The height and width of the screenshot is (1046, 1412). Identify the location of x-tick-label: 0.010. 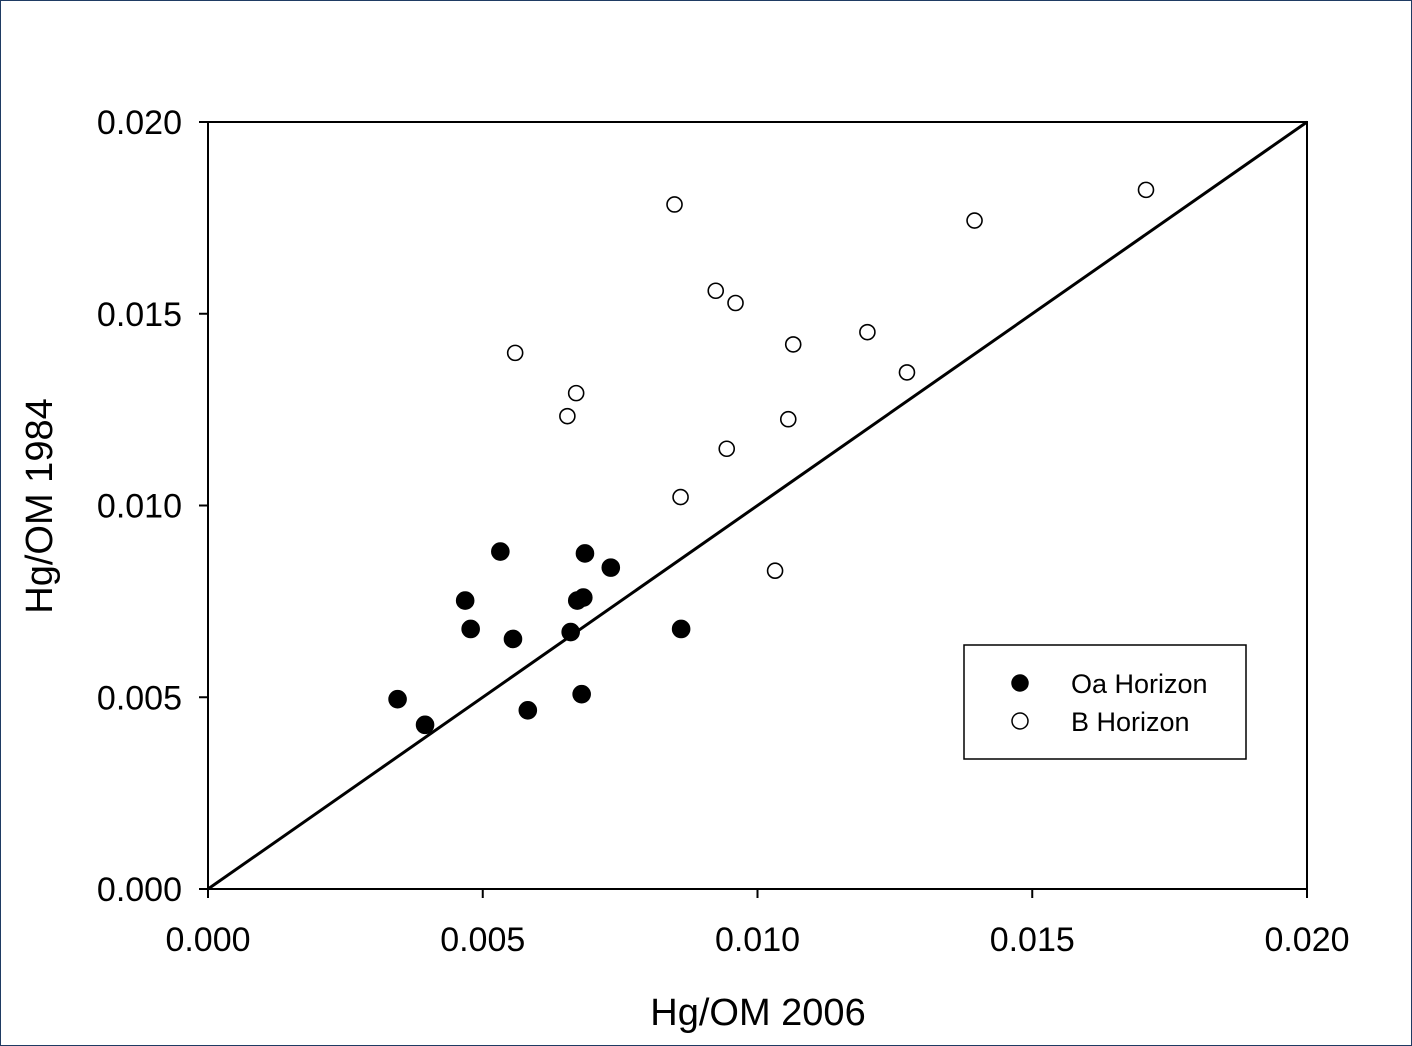
(757, 940).